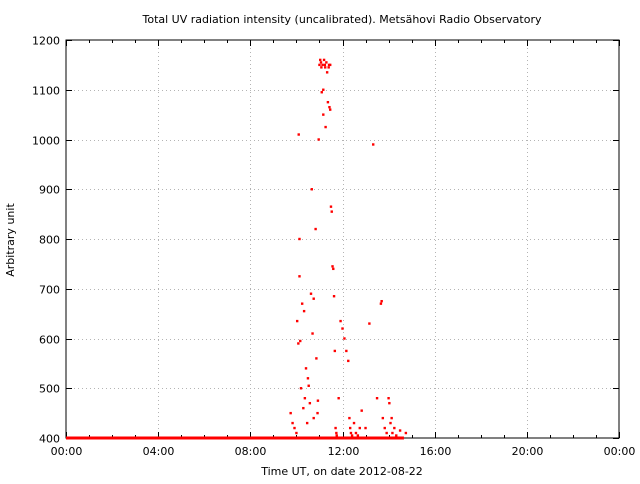 The height and width of the screenshot is (484, 640). I want to click on y-tick-label: 500, so click(49, 389).